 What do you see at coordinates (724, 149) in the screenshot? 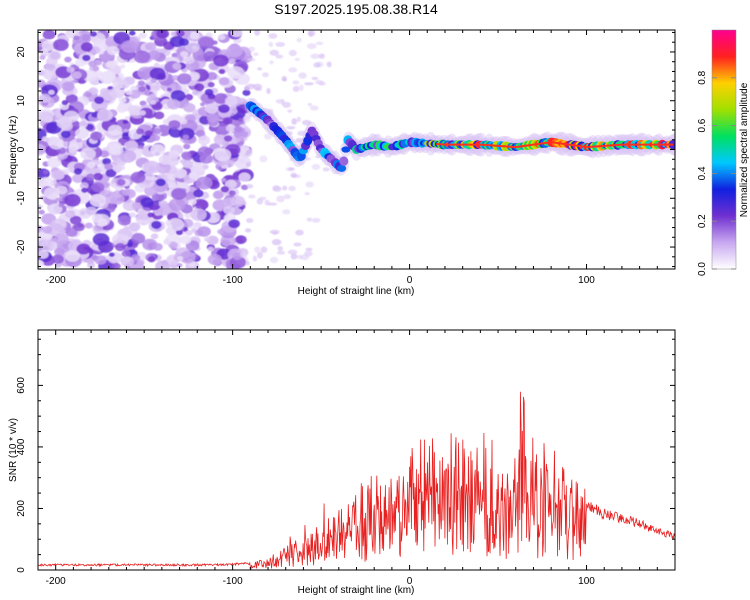
I see `colorbar-gradient` at bounding box center [724, 149].